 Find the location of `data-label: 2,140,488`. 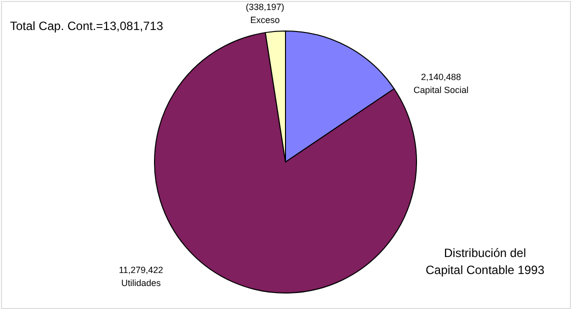

data-label: 2,140,488 is located at coordinates (441, 77).